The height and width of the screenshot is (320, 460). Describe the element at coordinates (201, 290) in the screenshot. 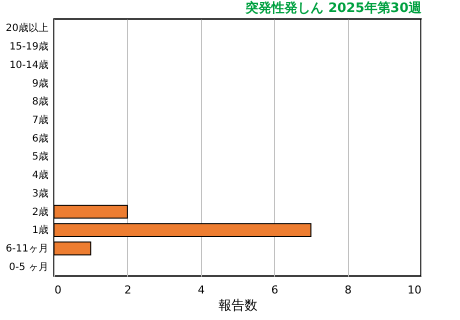

I see `x-tick-label: 4` at that location.